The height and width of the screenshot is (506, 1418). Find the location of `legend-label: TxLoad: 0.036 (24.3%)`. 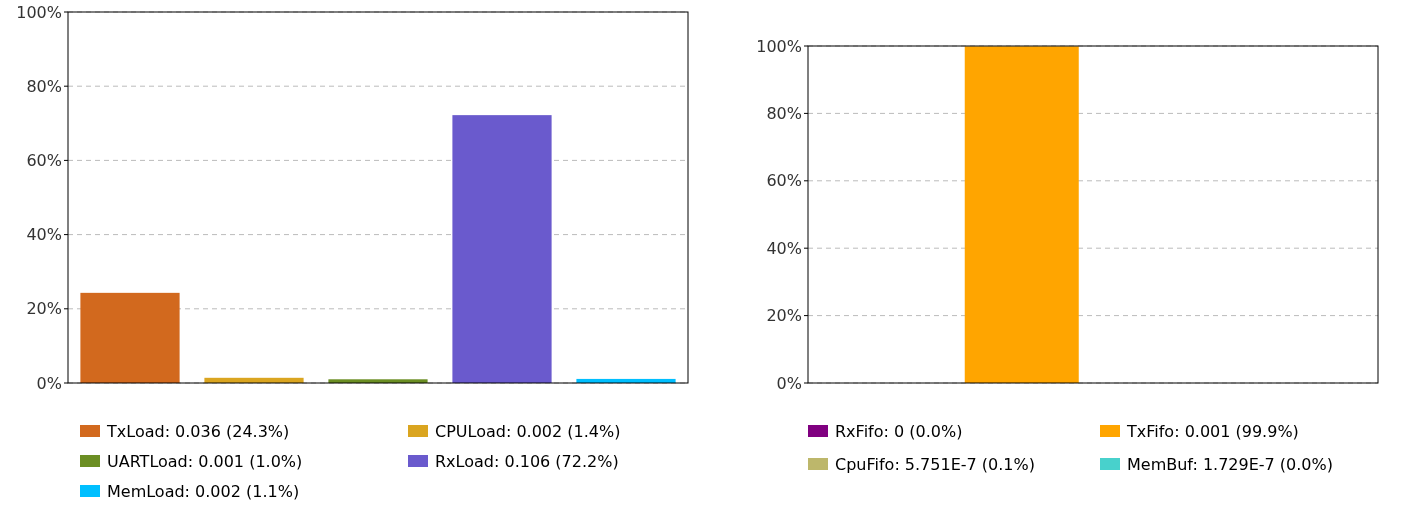

legend-label: TxLoad: 0.036 (24.3%) is located at coordinates (198, 431).